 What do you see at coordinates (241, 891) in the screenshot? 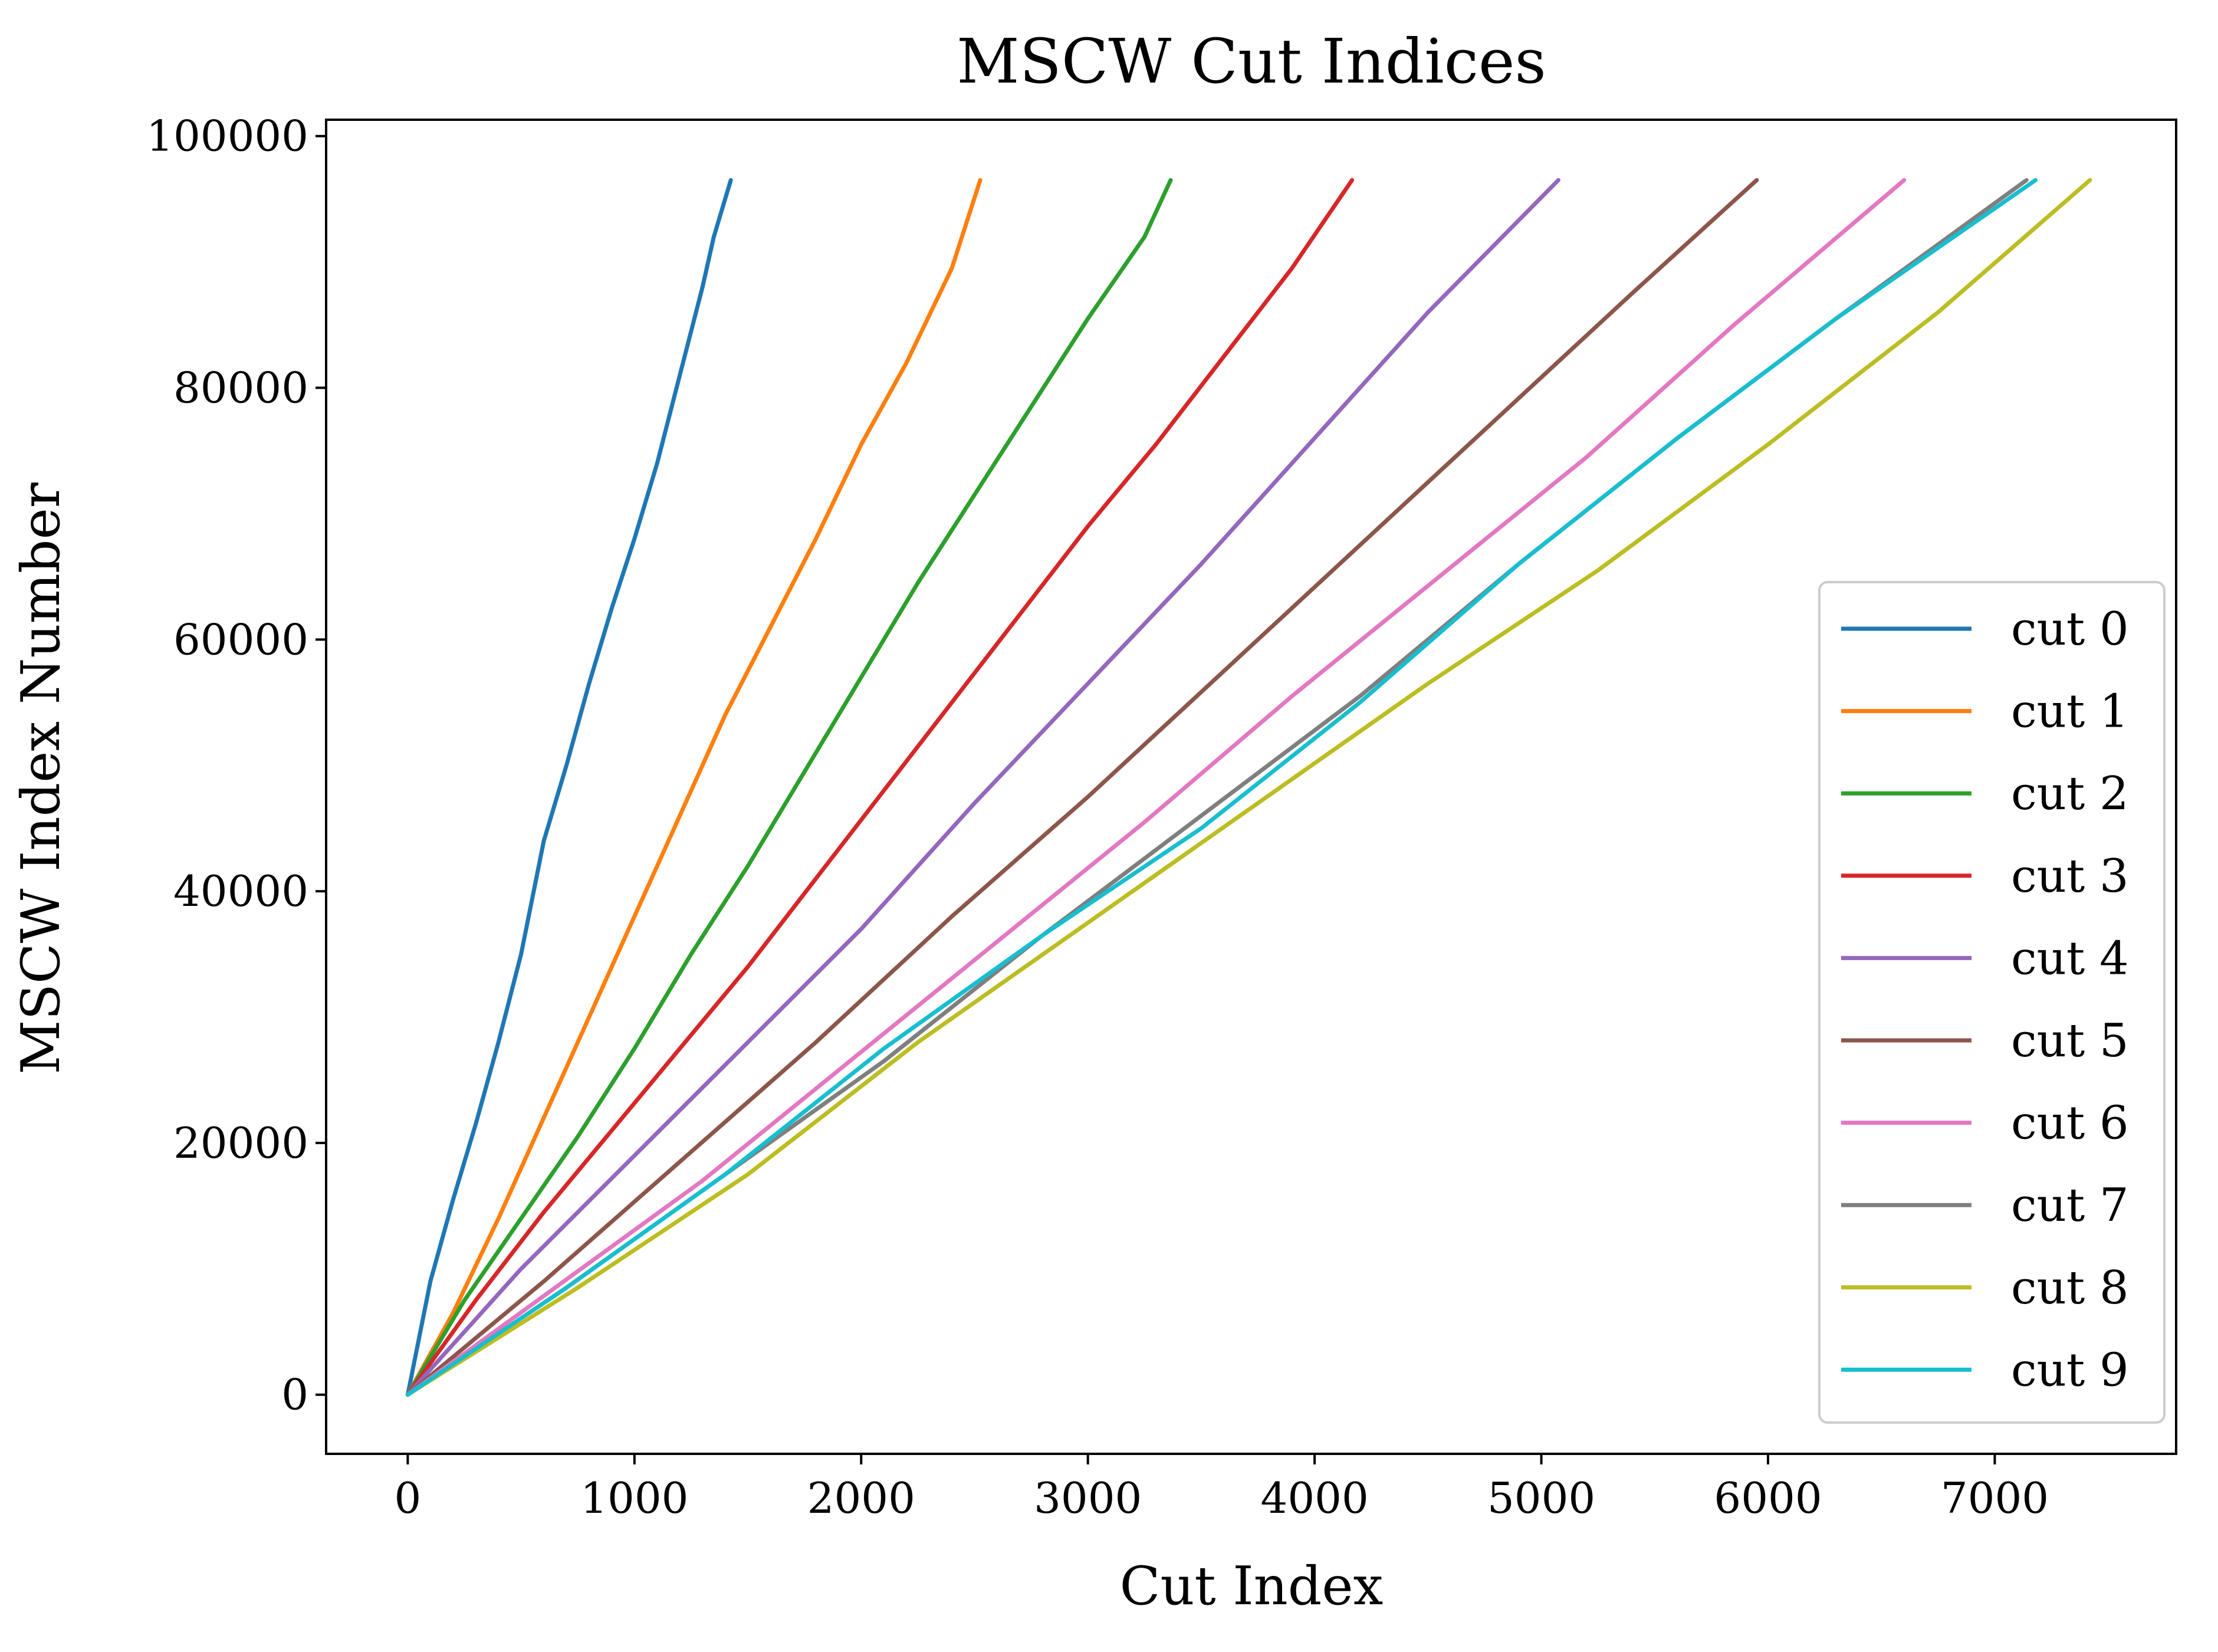
I see `y-tick-label: 40000` at bounding box center [241, 891].